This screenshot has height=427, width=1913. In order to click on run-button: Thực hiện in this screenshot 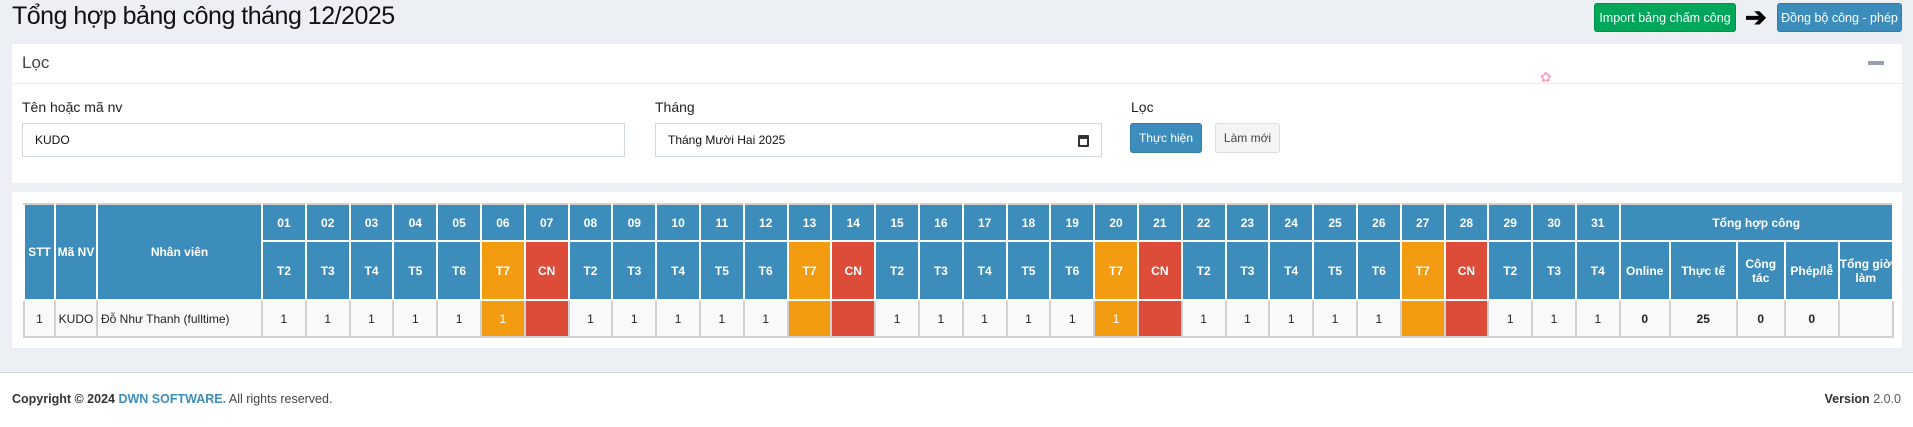, I will do `click(1166, 138)`.